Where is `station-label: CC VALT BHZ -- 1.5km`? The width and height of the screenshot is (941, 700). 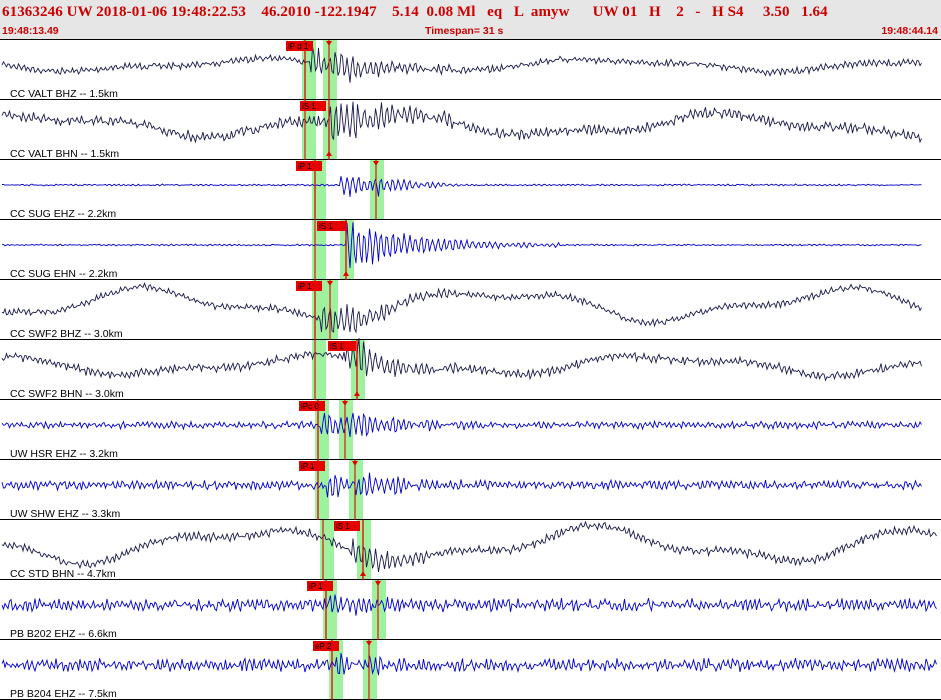 station-label: CC VALT BHZ -- 1.5km is located at coordinates (64, 94).